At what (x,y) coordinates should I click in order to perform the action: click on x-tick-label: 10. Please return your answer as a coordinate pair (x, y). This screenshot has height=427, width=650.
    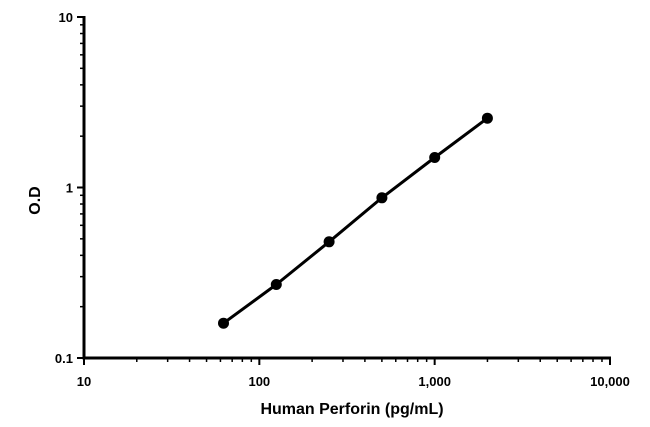
    Looking at the image, I should click on (84, 381).